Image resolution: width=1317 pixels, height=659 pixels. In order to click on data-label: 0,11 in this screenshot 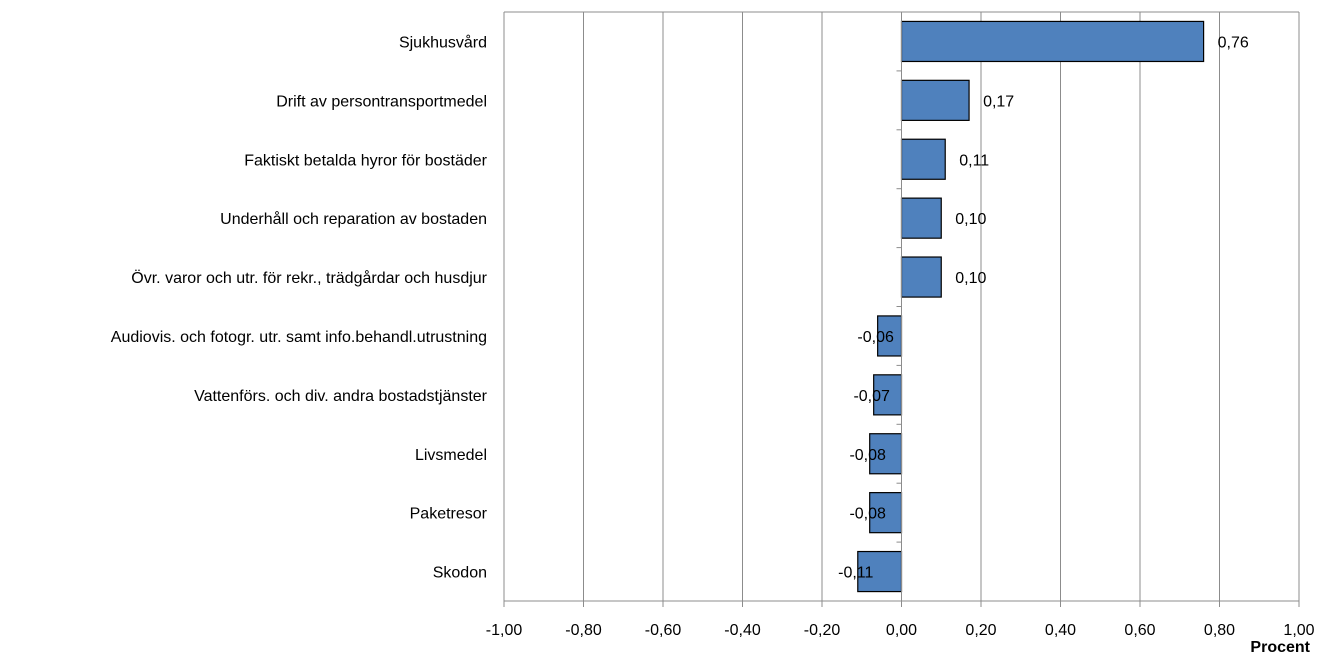, I will do `click(974, 160)`.